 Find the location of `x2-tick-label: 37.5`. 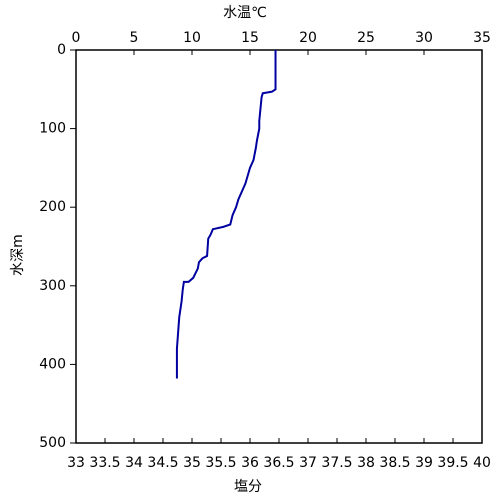

x2-tick-label: 37.5 is located at coordinates (336, 463).